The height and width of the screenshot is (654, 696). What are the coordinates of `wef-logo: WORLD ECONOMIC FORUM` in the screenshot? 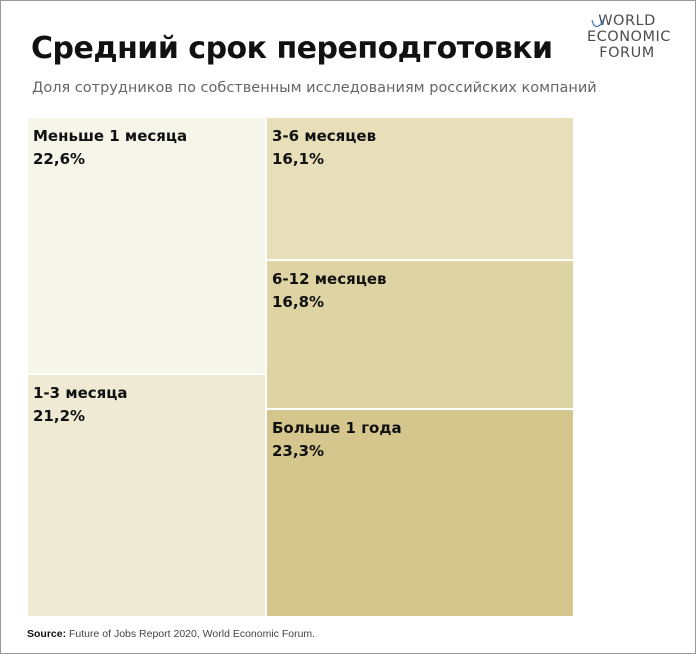 It's located at (629, 37).